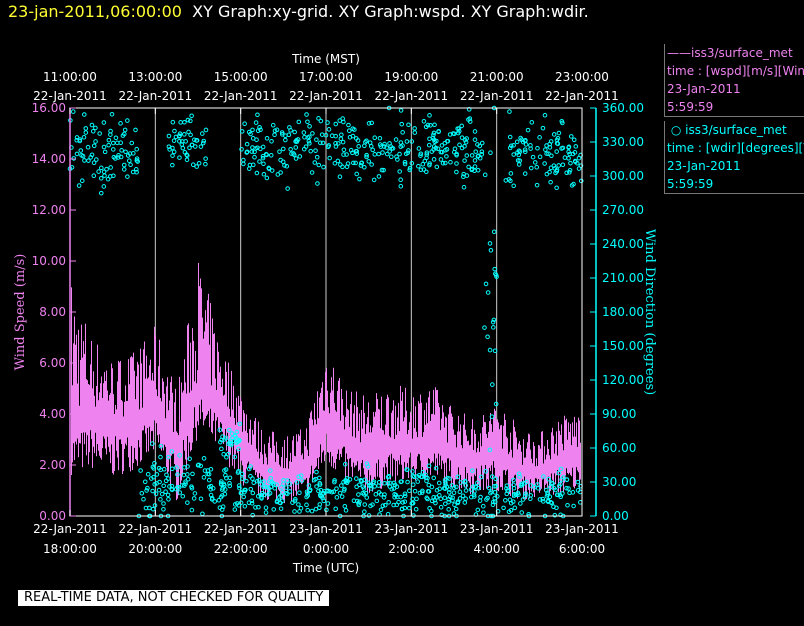 Image resolution: width=804 pixels, height=626 pixels. What do you see at coordinates (623, 278) in the screenshot?
I see `y-right-tick-label: 210.00` at bounding box center [623, 278].